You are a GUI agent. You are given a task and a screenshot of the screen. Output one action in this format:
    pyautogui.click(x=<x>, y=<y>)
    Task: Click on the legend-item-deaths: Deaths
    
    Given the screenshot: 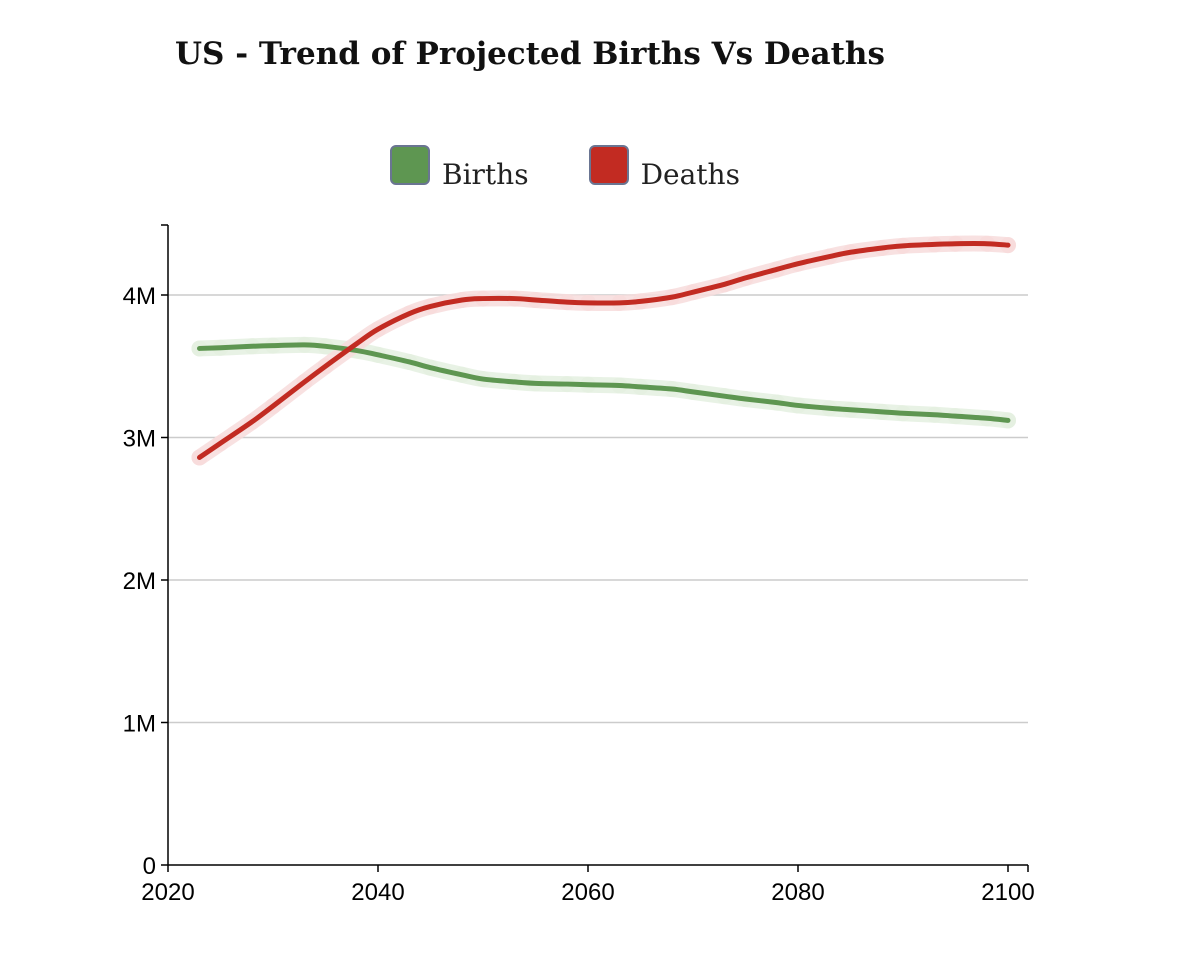 What is the action you would take?
    pyautogui.click(x=664, y=165)
    